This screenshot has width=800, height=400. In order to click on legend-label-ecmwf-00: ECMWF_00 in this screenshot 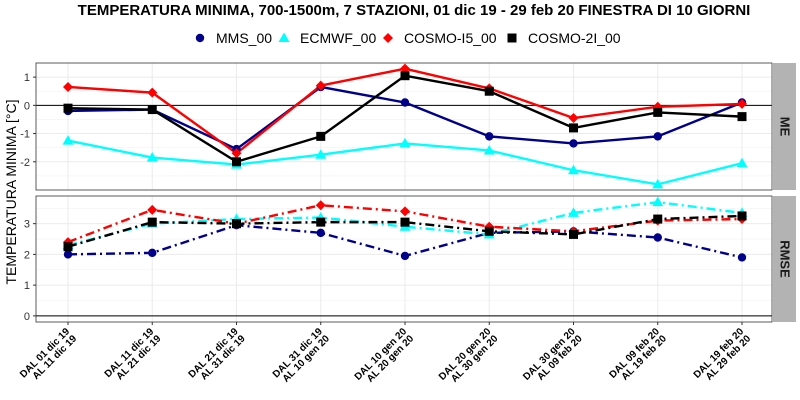, I will do `click(338, 38)`.